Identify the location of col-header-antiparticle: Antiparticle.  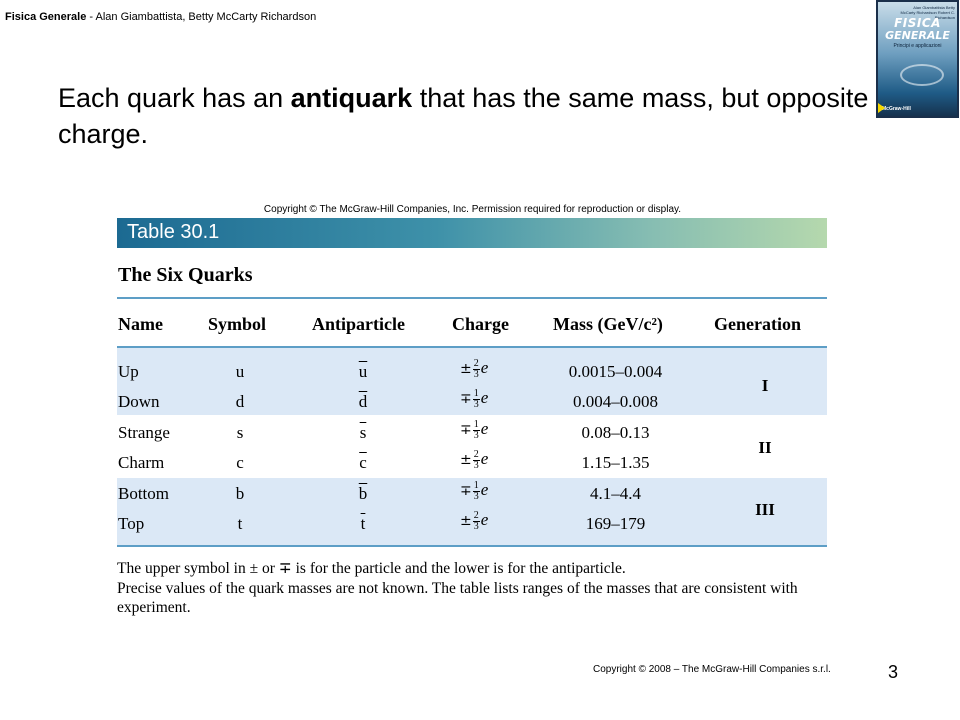
(358, 324).